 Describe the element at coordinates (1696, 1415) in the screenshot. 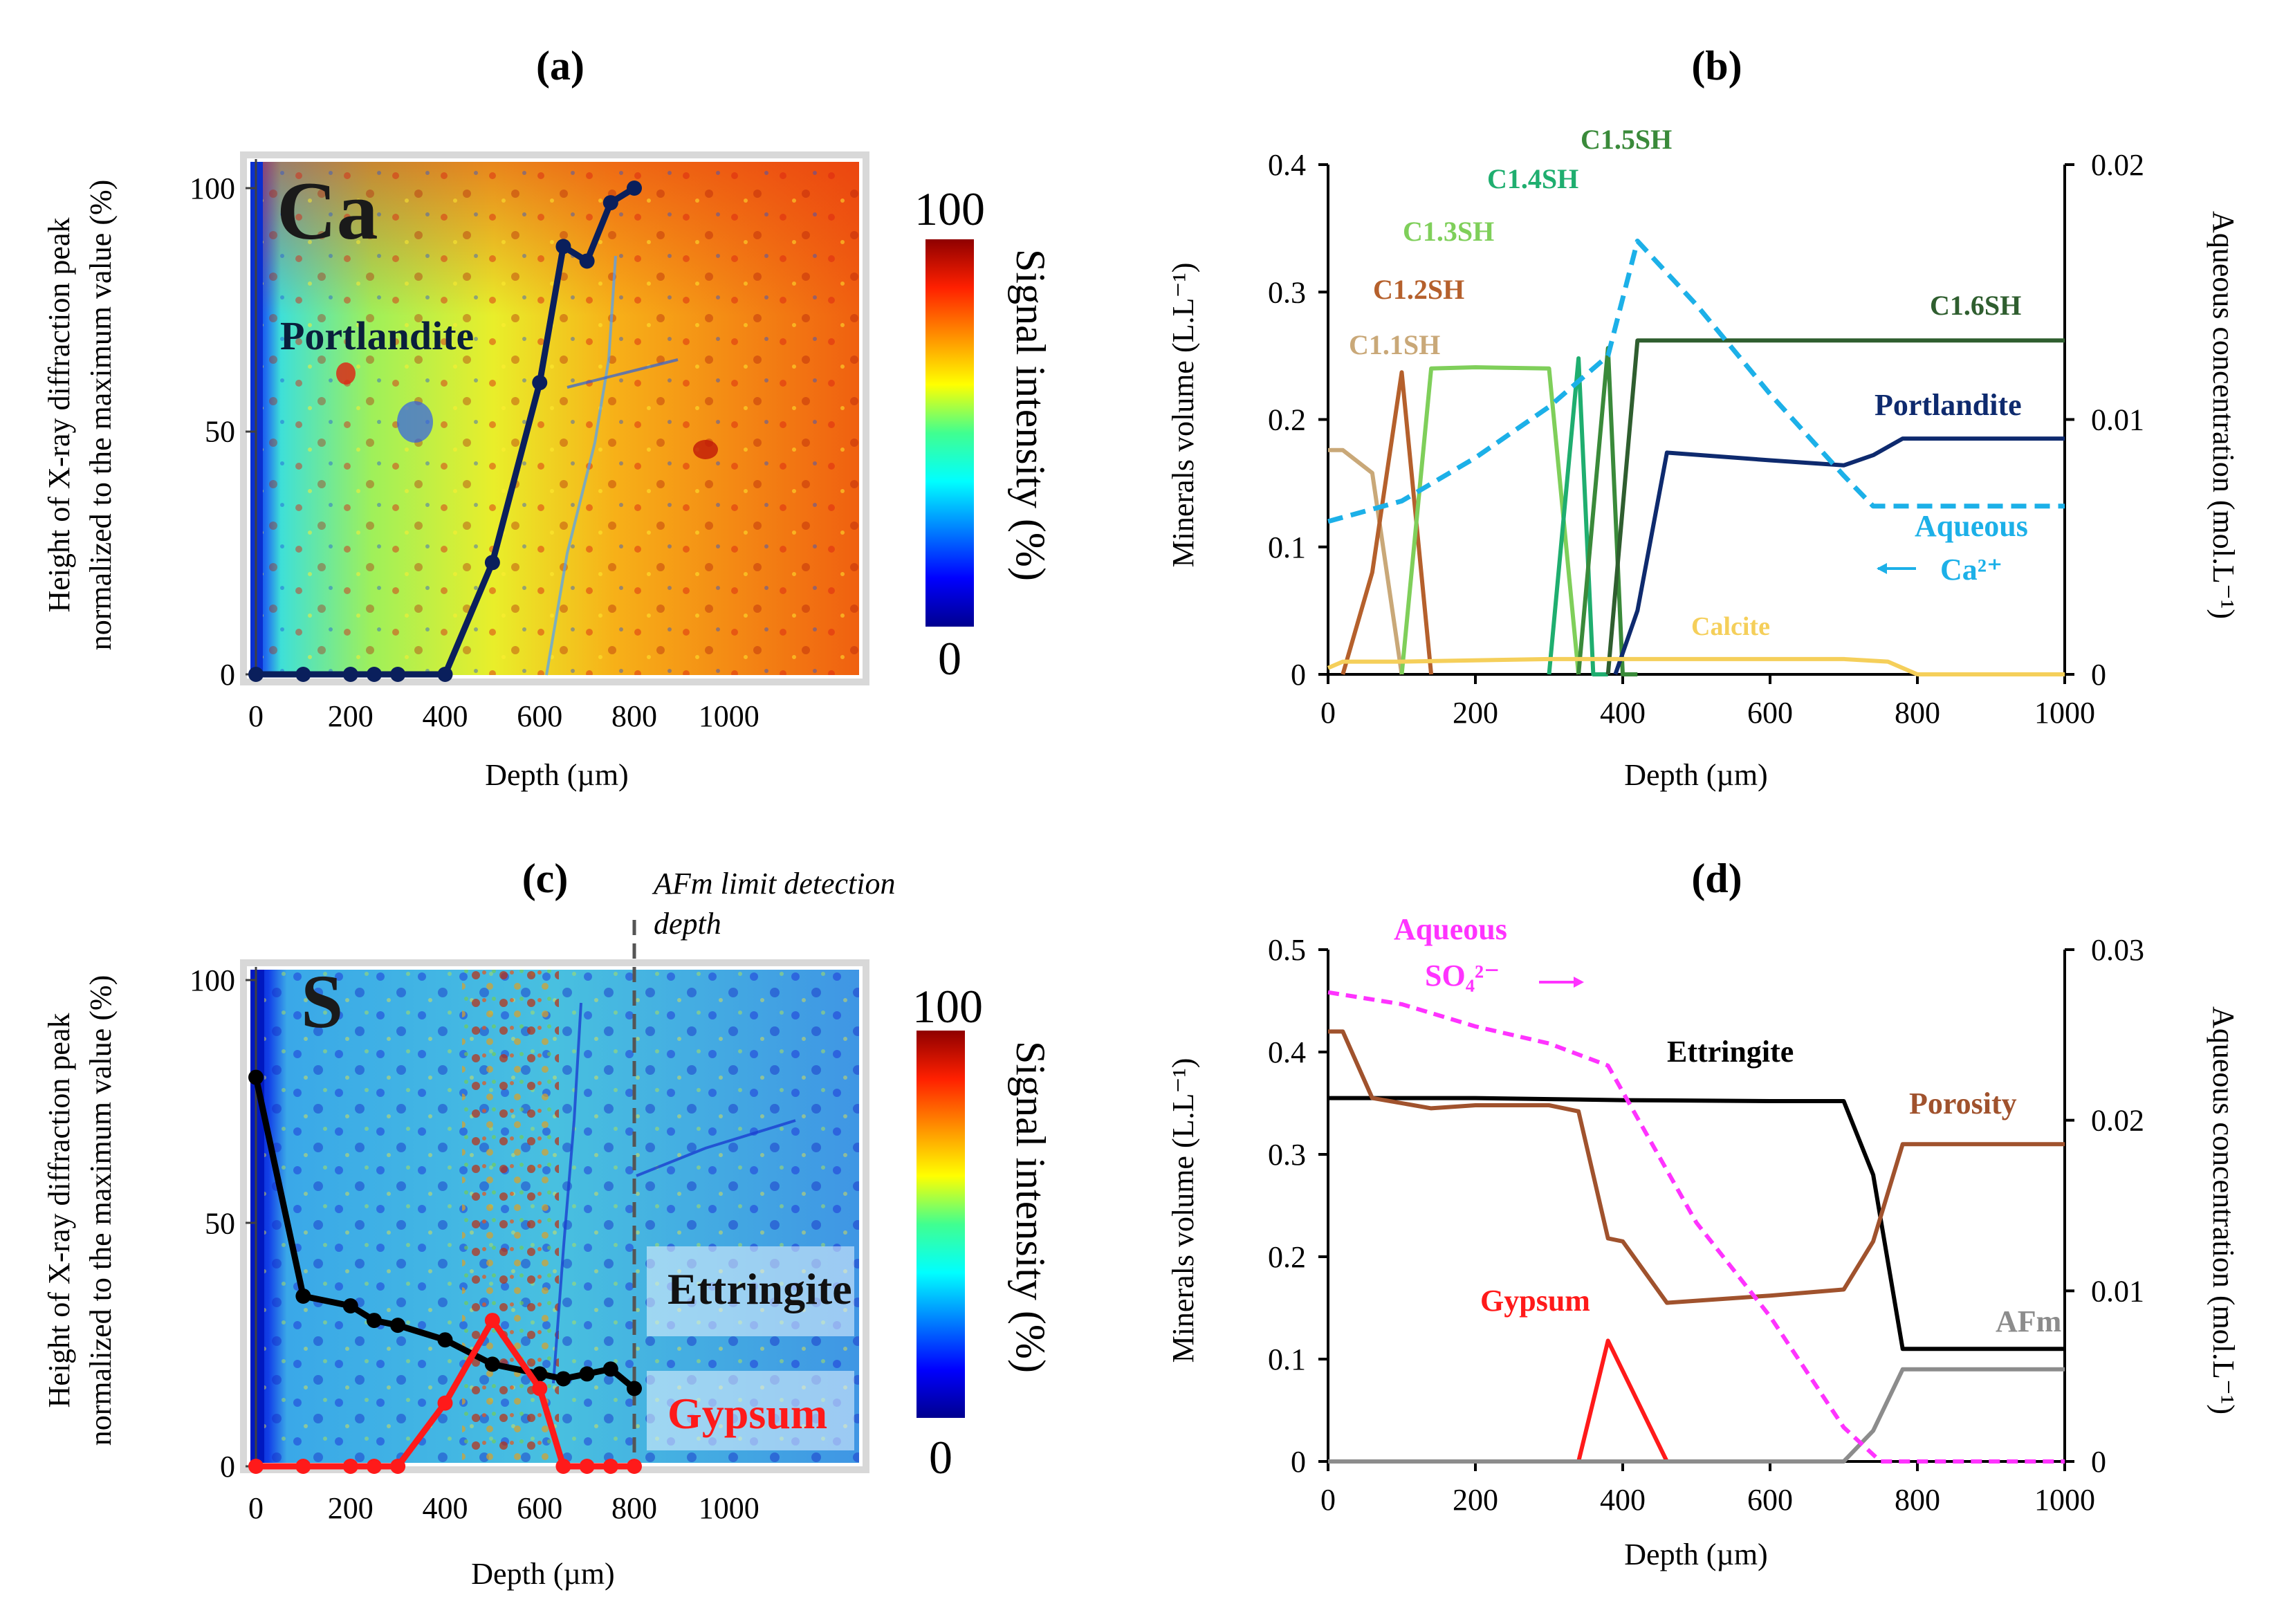

I see `series-line-afm` at that location.